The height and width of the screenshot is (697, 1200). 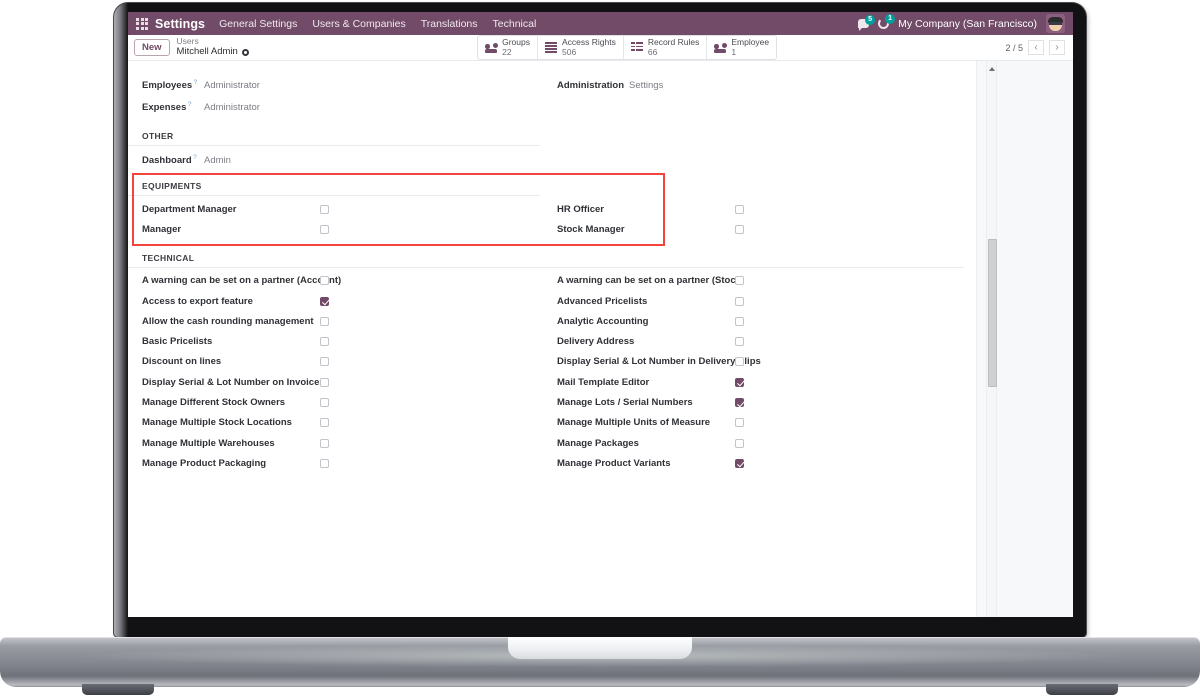 I want to click on checkbox-row-manage-product-packaging: Manage Product Packaging, so click(x=340, y=463).